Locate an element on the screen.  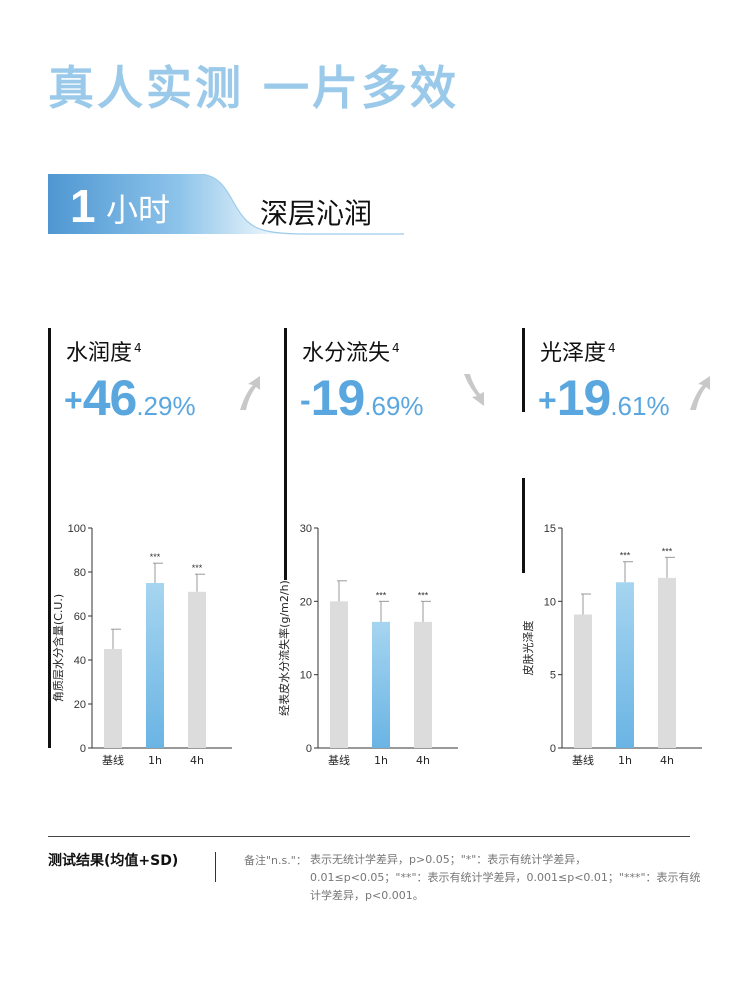
footer-title: 测试结果(均值+SD) is located at coordinates (113, 861).